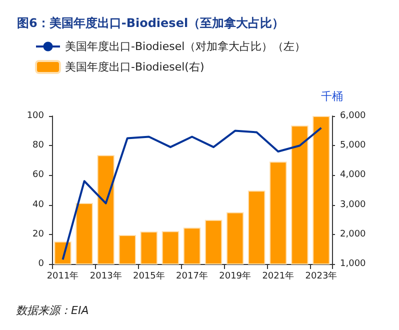 The width and height of the screenshot is (399, 330). I want to click on legend-label: 美国年度出口-Biodiesel（对加拿大占比）（左）, so click(185, 46).